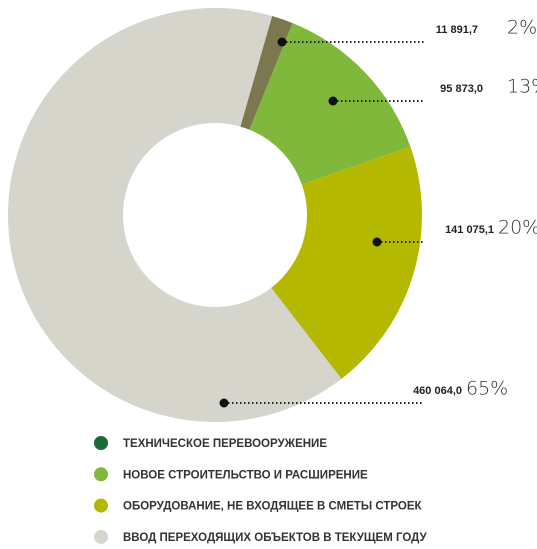 Image resolution: width=537 pixels, height=549 pixels. What do you see at coordinates (225, 444) in the screenshot?
I see `legend-label: ТЕХНИЧЕСКОЕ ПЕРЕВООРУЖЕНИЕ` at bounding box center [225, 444].